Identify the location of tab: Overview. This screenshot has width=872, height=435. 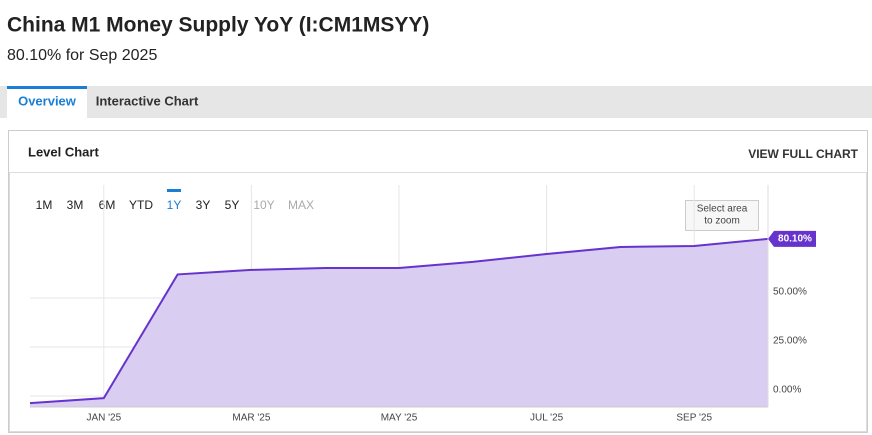
(47, 100).